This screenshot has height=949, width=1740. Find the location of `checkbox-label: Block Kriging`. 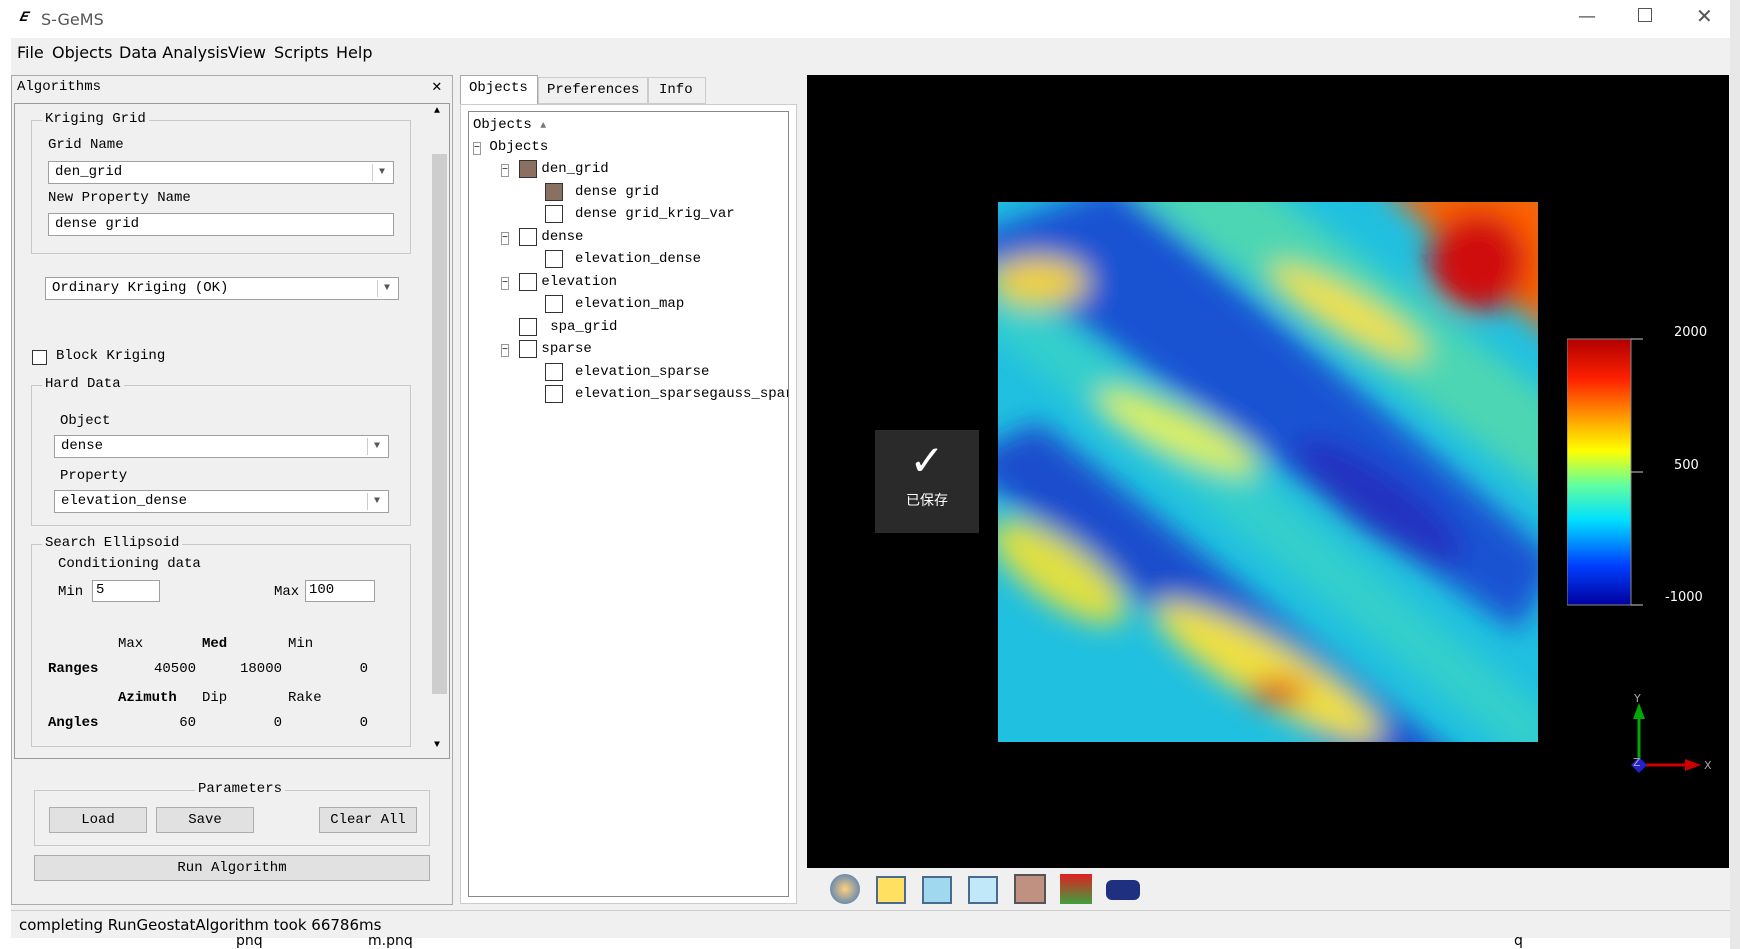

checkbox-label: Block Kriging is located at coordinates (111, 356).